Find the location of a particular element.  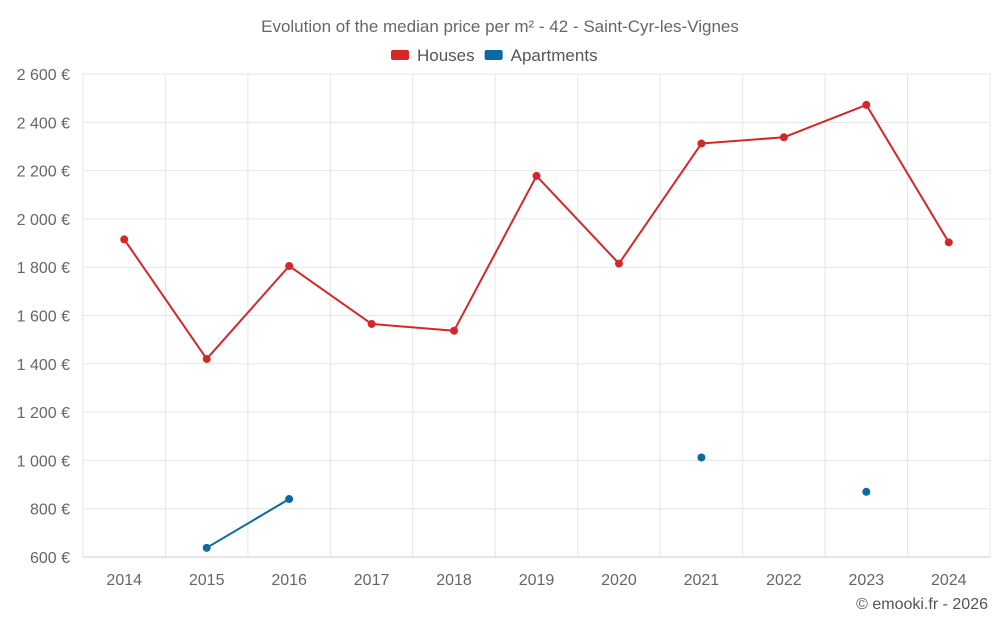

y-tick-label: 1 800 € is located at coordinates (43, 268).